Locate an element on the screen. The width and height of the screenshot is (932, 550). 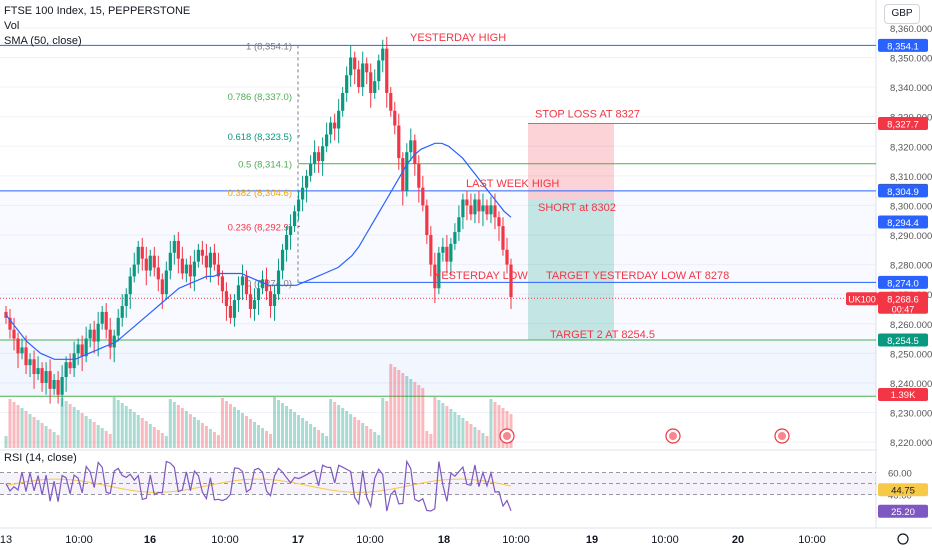
price-tick-label: 8,360.000 is located at coordinates (911, 29).